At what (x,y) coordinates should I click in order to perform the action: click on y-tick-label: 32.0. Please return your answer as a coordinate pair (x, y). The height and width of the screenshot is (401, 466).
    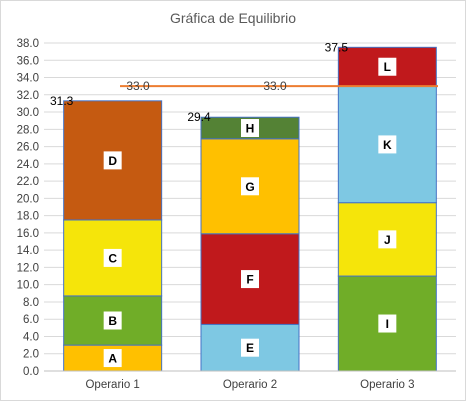
    Looking at the image, I should click on (28, 96).